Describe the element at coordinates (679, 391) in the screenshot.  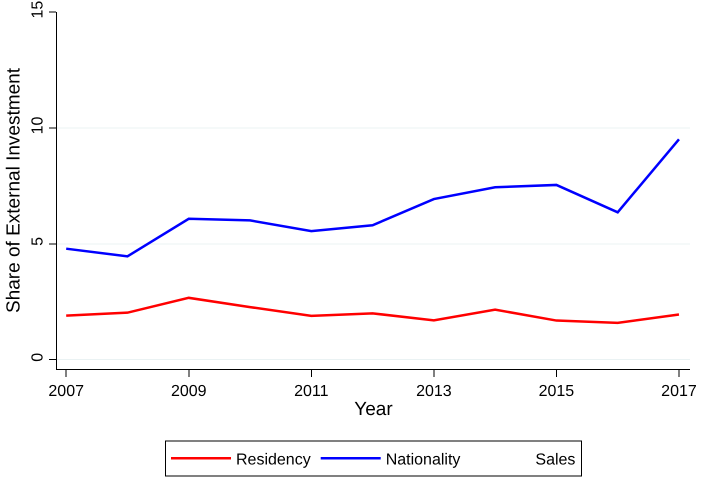
I see `x-tick-label: 2017` at that location.